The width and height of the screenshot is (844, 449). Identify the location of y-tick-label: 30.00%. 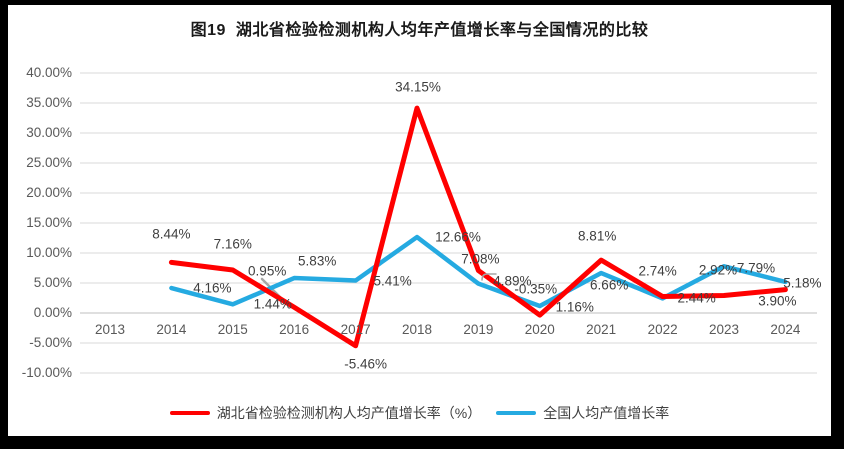
(49, 132).